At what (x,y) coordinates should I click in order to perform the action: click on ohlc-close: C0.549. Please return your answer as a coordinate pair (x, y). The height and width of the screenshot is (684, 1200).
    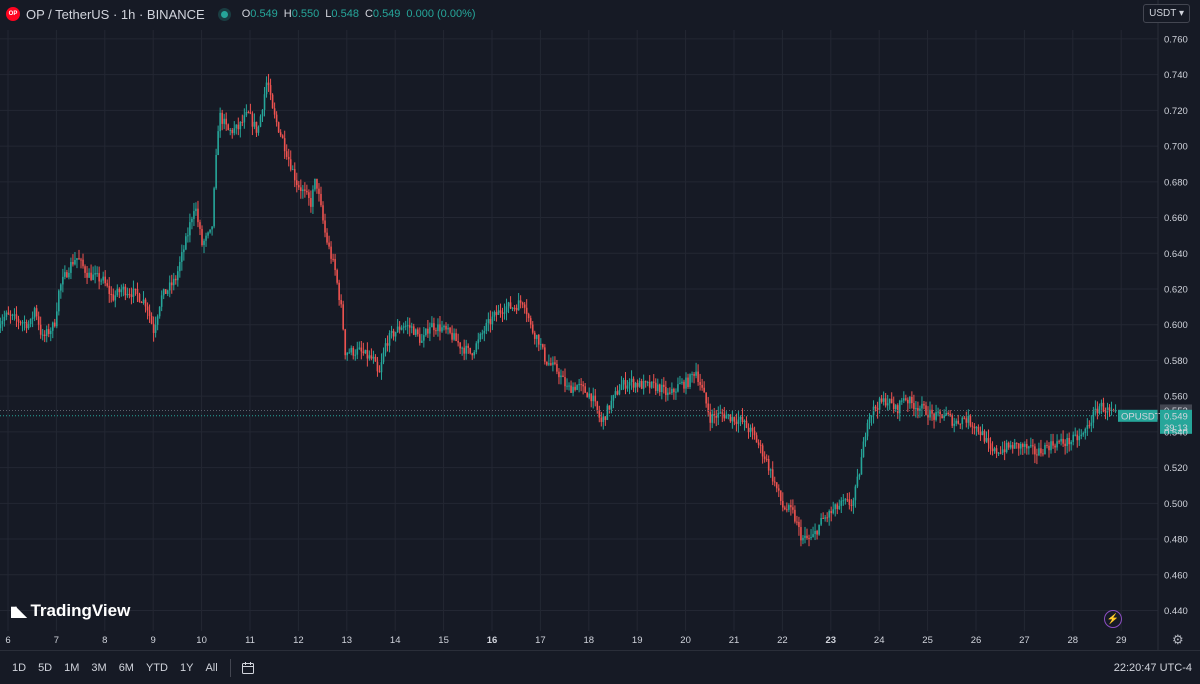
    Looking at the image, I should click on (382, 14).